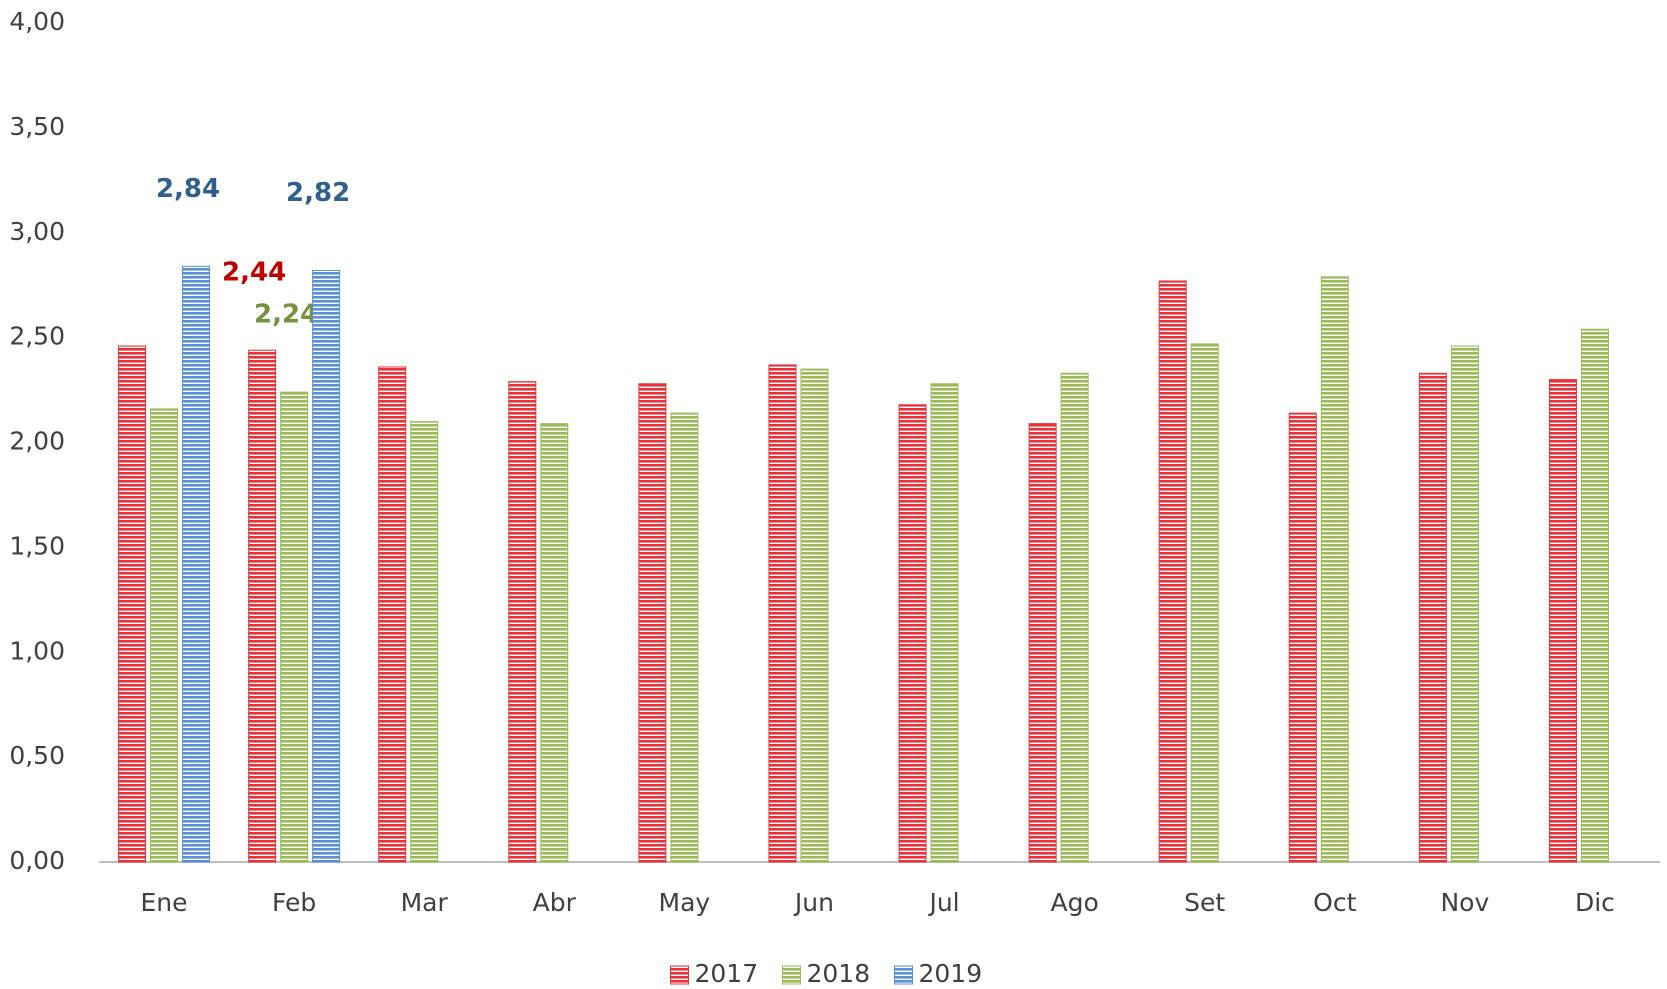 The height and width of the screenshot is (989, 1667). Describe the element at coordinates (37, 755) in the screenshot. I see `y-tick-label: 0,50` at that location.